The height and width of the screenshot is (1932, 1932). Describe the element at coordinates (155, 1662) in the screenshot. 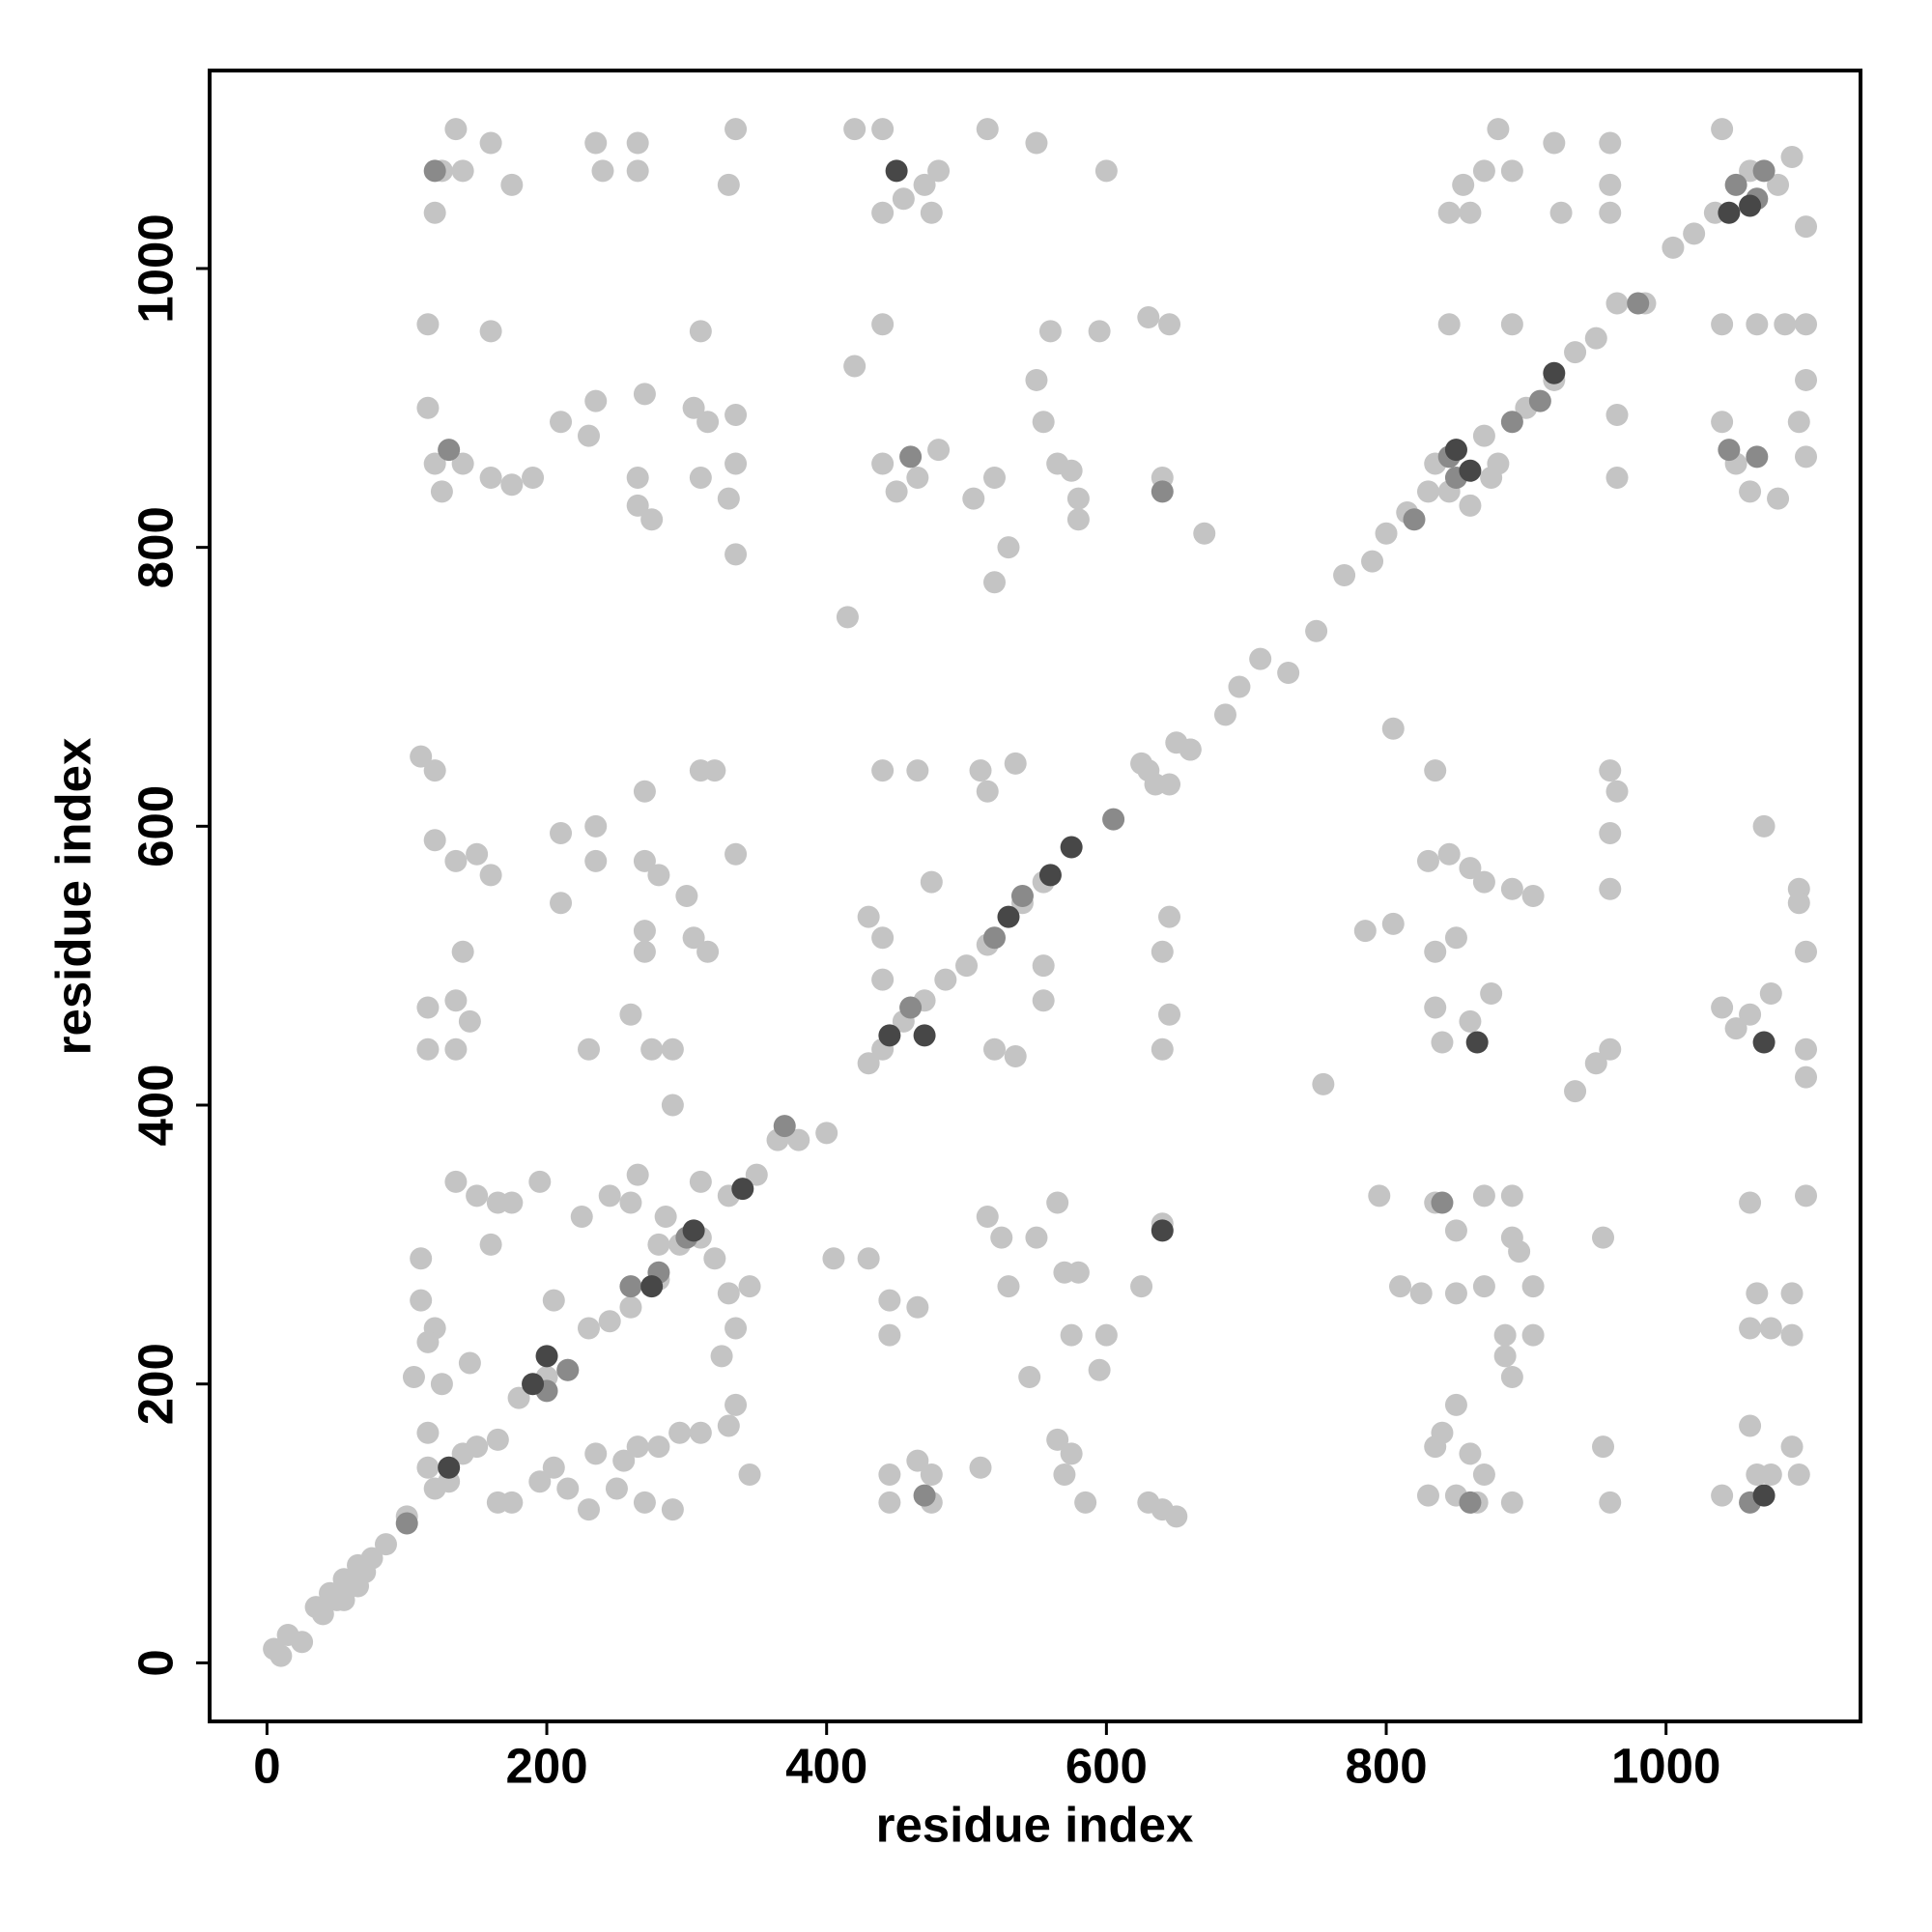

I see `y-tick-label: 0` at that location.